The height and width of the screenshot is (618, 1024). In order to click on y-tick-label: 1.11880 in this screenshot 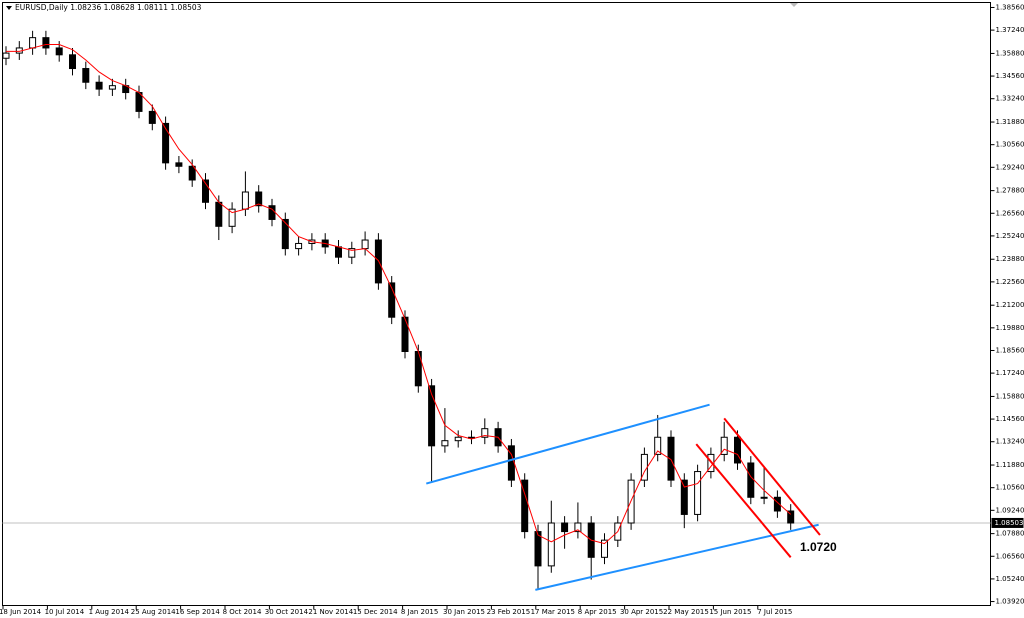, I will do `click(1010, 465)`.